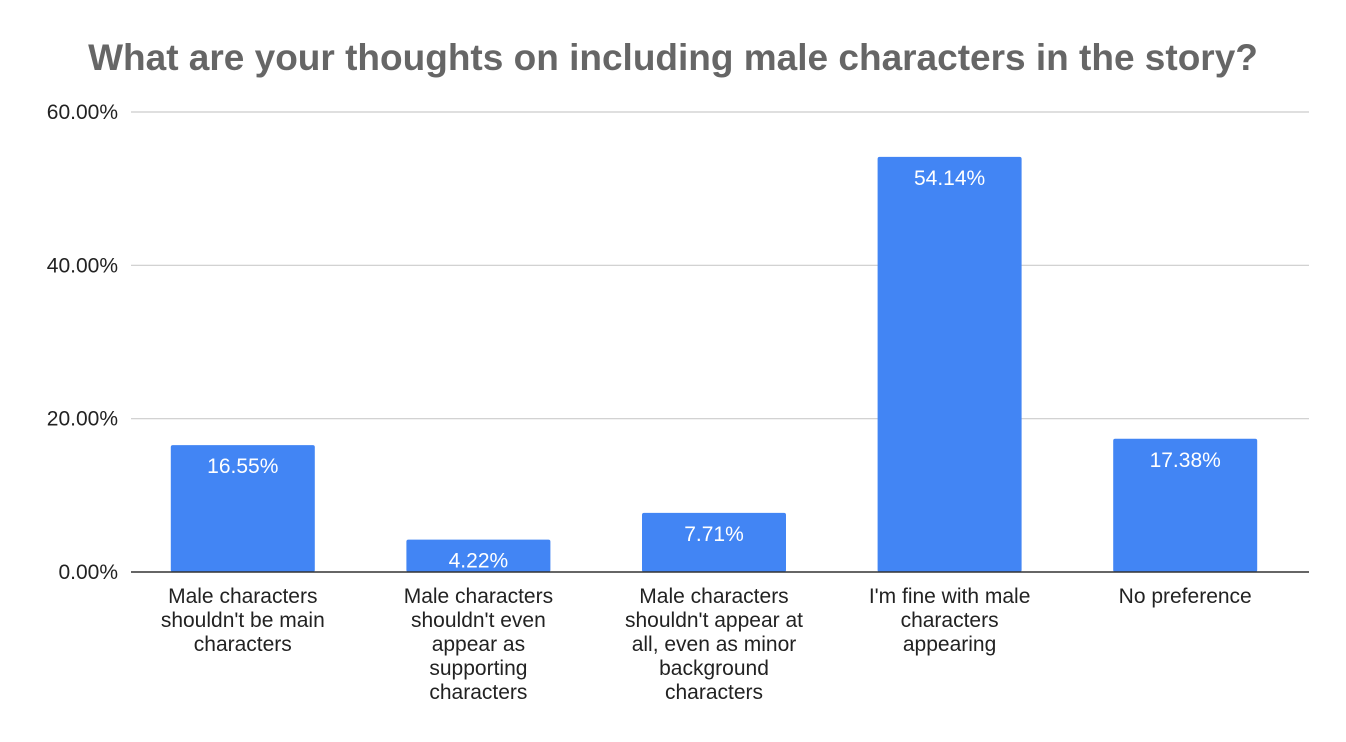 The height and width of the screenshot is (742, 1346). Describe the element at coordinates (714, 534) in the screenshot. I see `bar-value-label: 7.71%` at that location.